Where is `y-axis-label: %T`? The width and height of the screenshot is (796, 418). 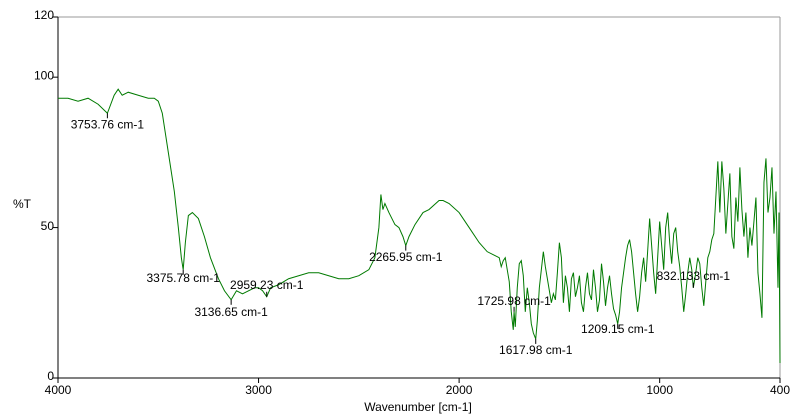 y-axis-label: %T is located at coordinates (22, 204).